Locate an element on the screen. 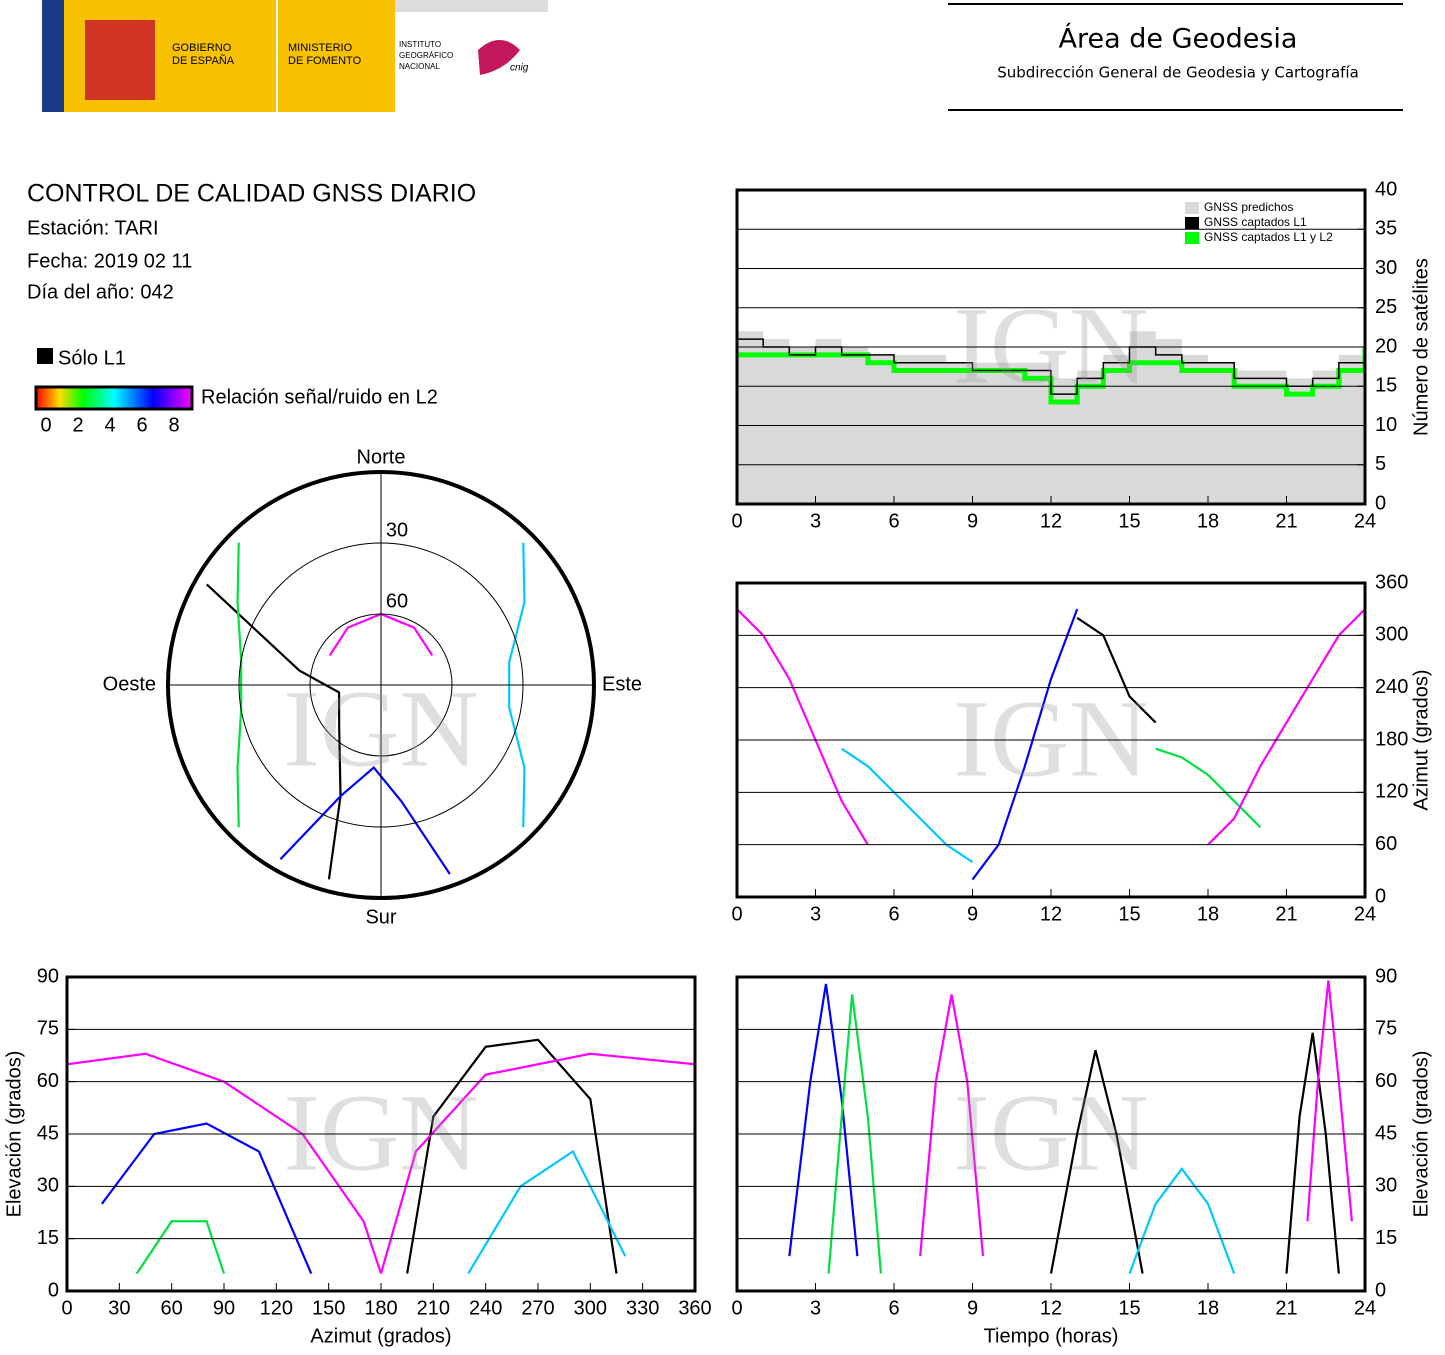 This screenshot has width=1445, height=1355. y-tick-label: 360 is located at coordinates (1391, 582).